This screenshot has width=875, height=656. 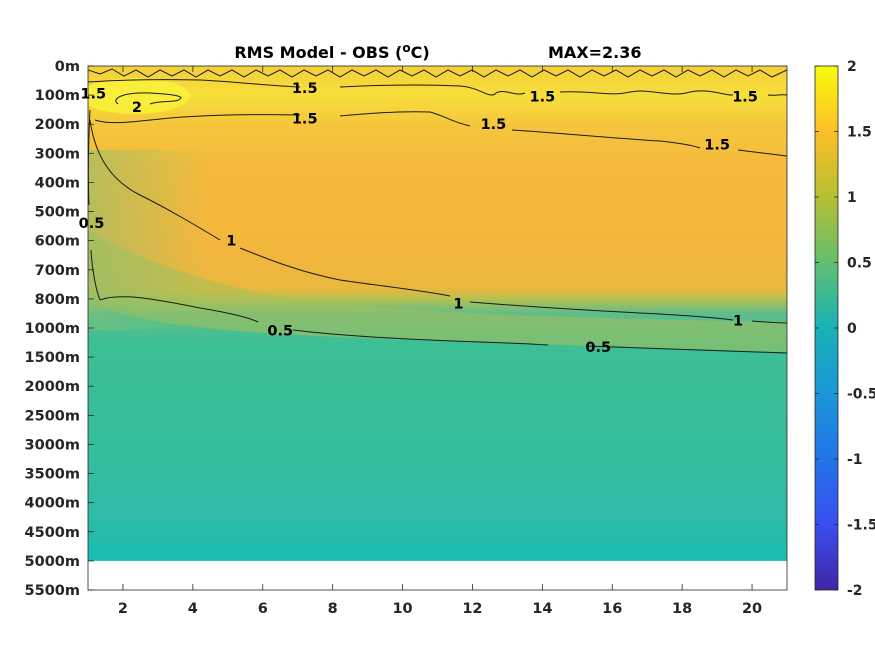 What do you see at coordinates (57, 125) in the screenshot?
I see `y-tick-label: 200m` at bounding box center [57, 125].